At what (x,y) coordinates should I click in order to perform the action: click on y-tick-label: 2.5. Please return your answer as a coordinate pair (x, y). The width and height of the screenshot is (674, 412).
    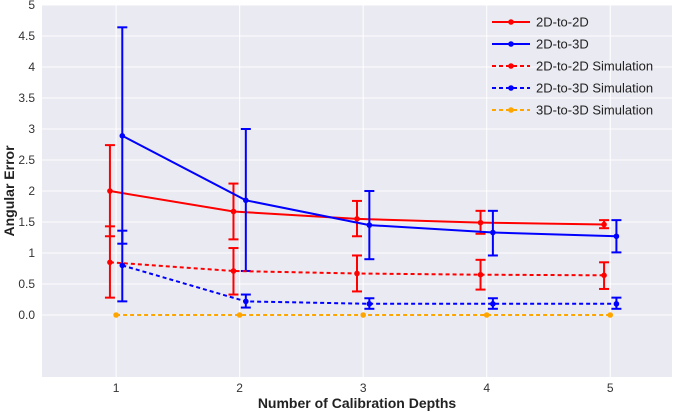
    Looking at the image, I should click on (26, 160).